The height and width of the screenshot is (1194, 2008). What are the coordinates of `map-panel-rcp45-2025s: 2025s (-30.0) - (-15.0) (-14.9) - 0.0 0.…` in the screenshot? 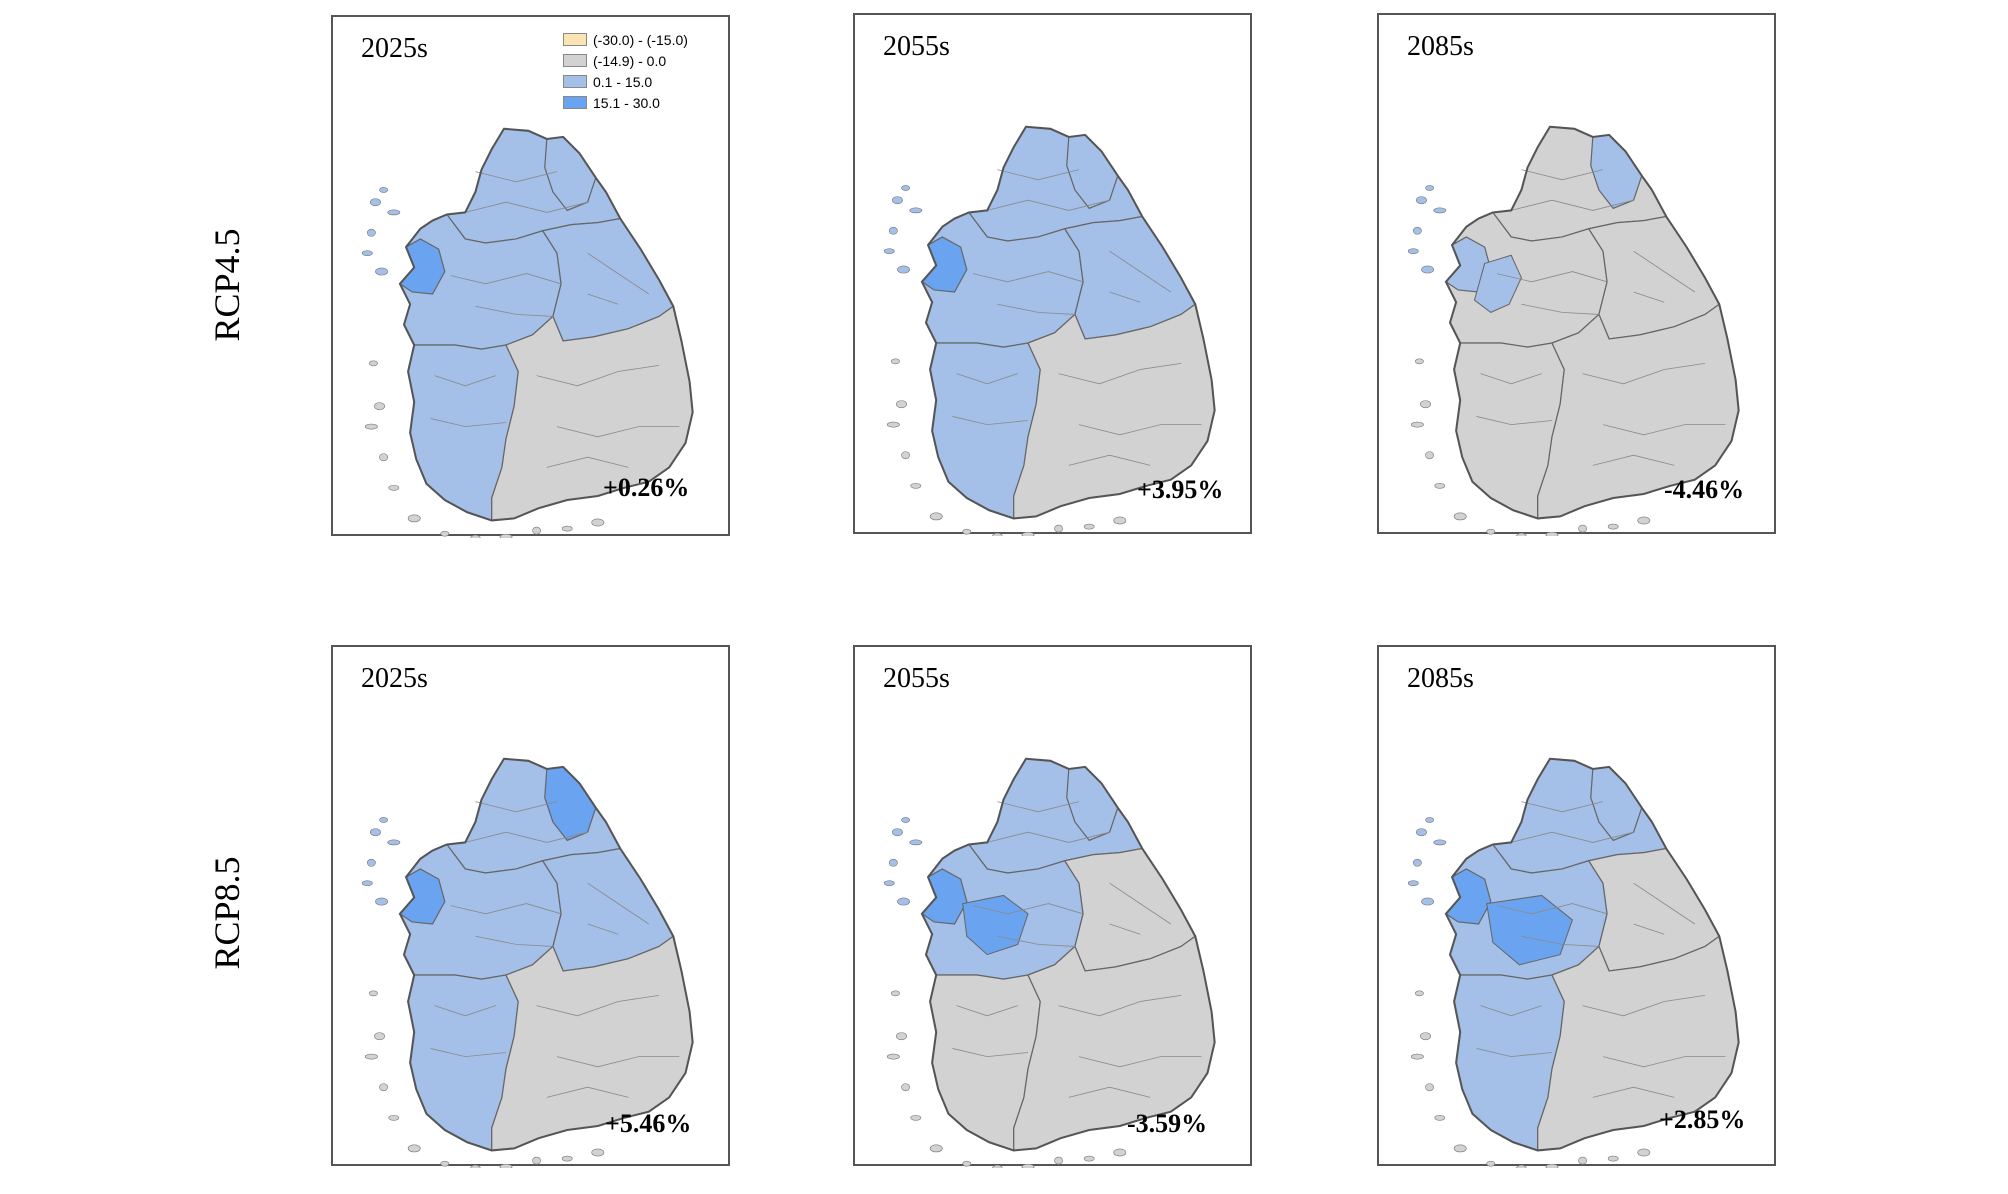 It's located at (530, 276).